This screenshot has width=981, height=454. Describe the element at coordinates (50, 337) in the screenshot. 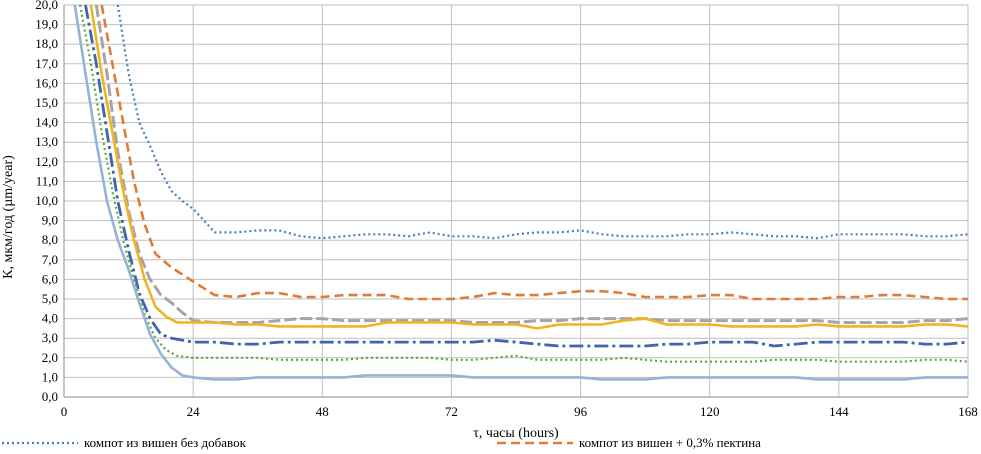

I see `y-tick-label: 3,0` at that location.